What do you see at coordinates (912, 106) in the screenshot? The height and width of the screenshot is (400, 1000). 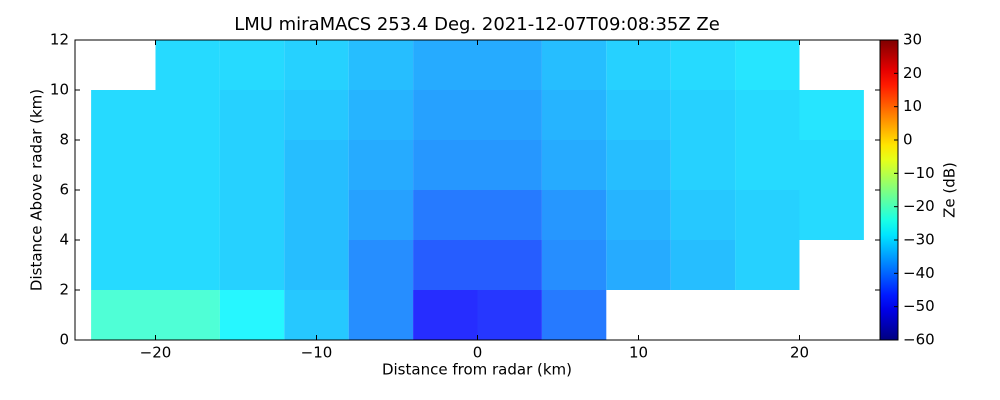 I see `colorbar-tick-label: 10` at bounding box center [912, 106].